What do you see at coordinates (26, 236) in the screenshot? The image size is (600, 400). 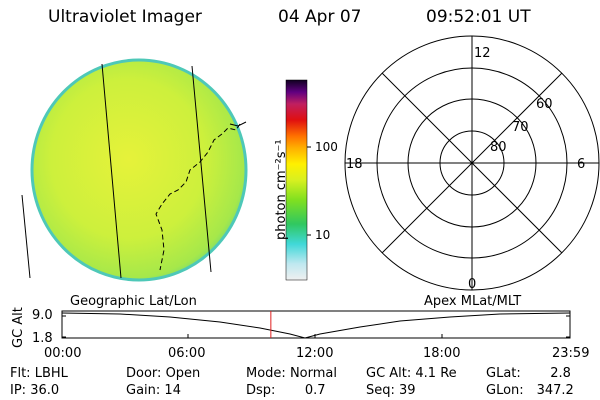 I see `outer-line` at bounding box center [26, 236].